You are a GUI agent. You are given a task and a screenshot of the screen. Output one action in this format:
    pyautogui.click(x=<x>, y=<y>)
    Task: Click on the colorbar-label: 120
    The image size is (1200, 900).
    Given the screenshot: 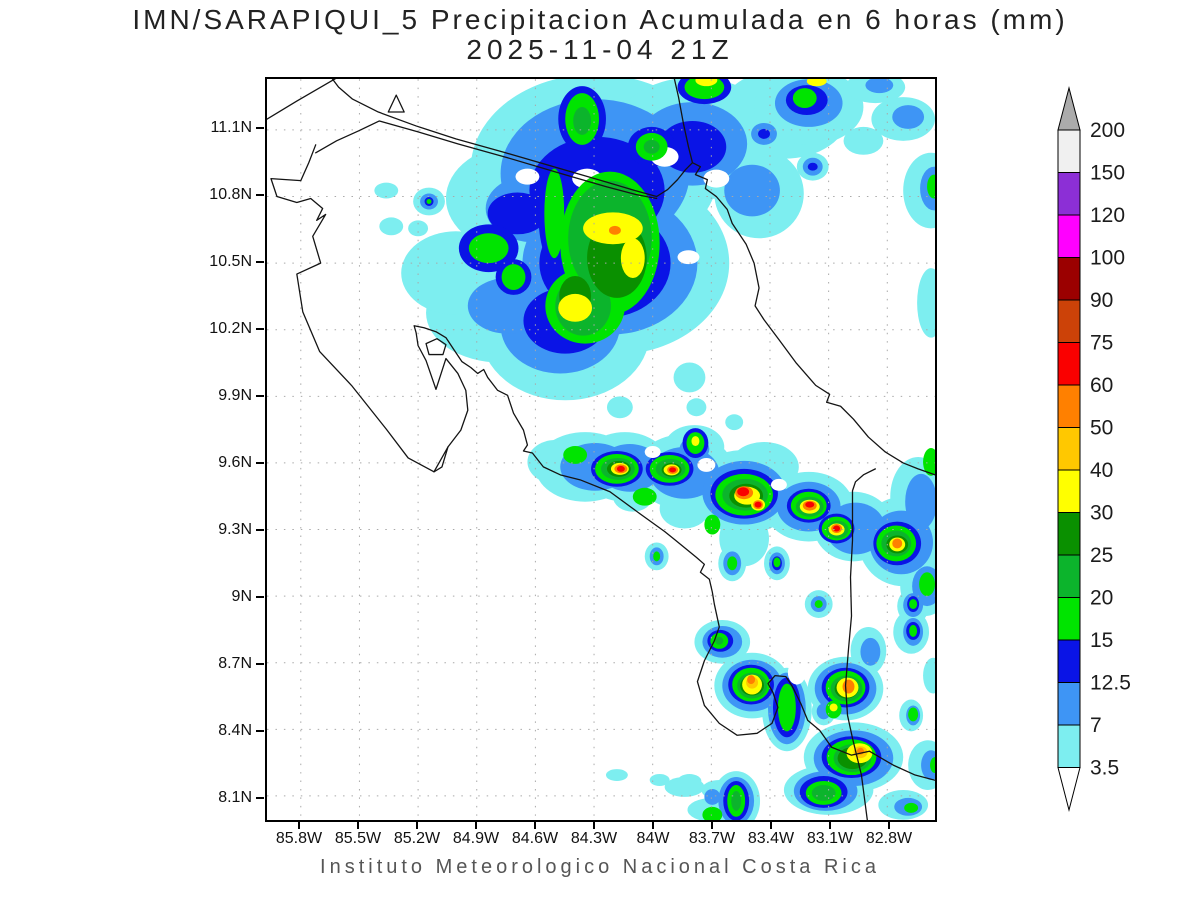 What is the action you would take?
    pyautogui.click(x=1107, y=215)
    